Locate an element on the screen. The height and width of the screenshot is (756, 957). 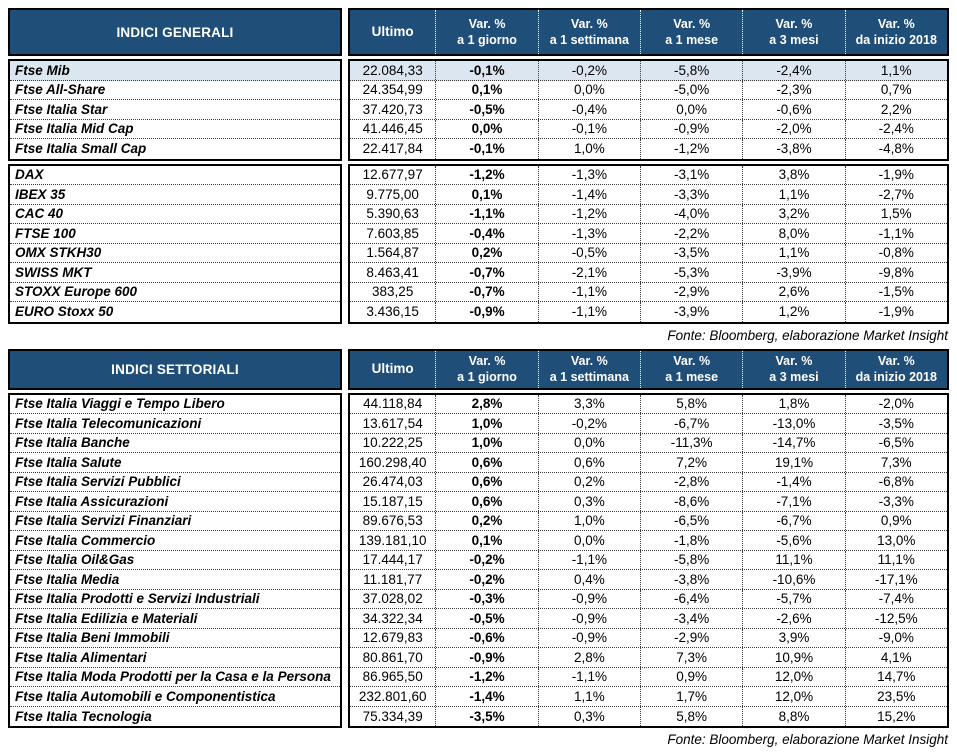
index-row: Ftse Italia Assicurazioni is located at coordinates (175, 502).